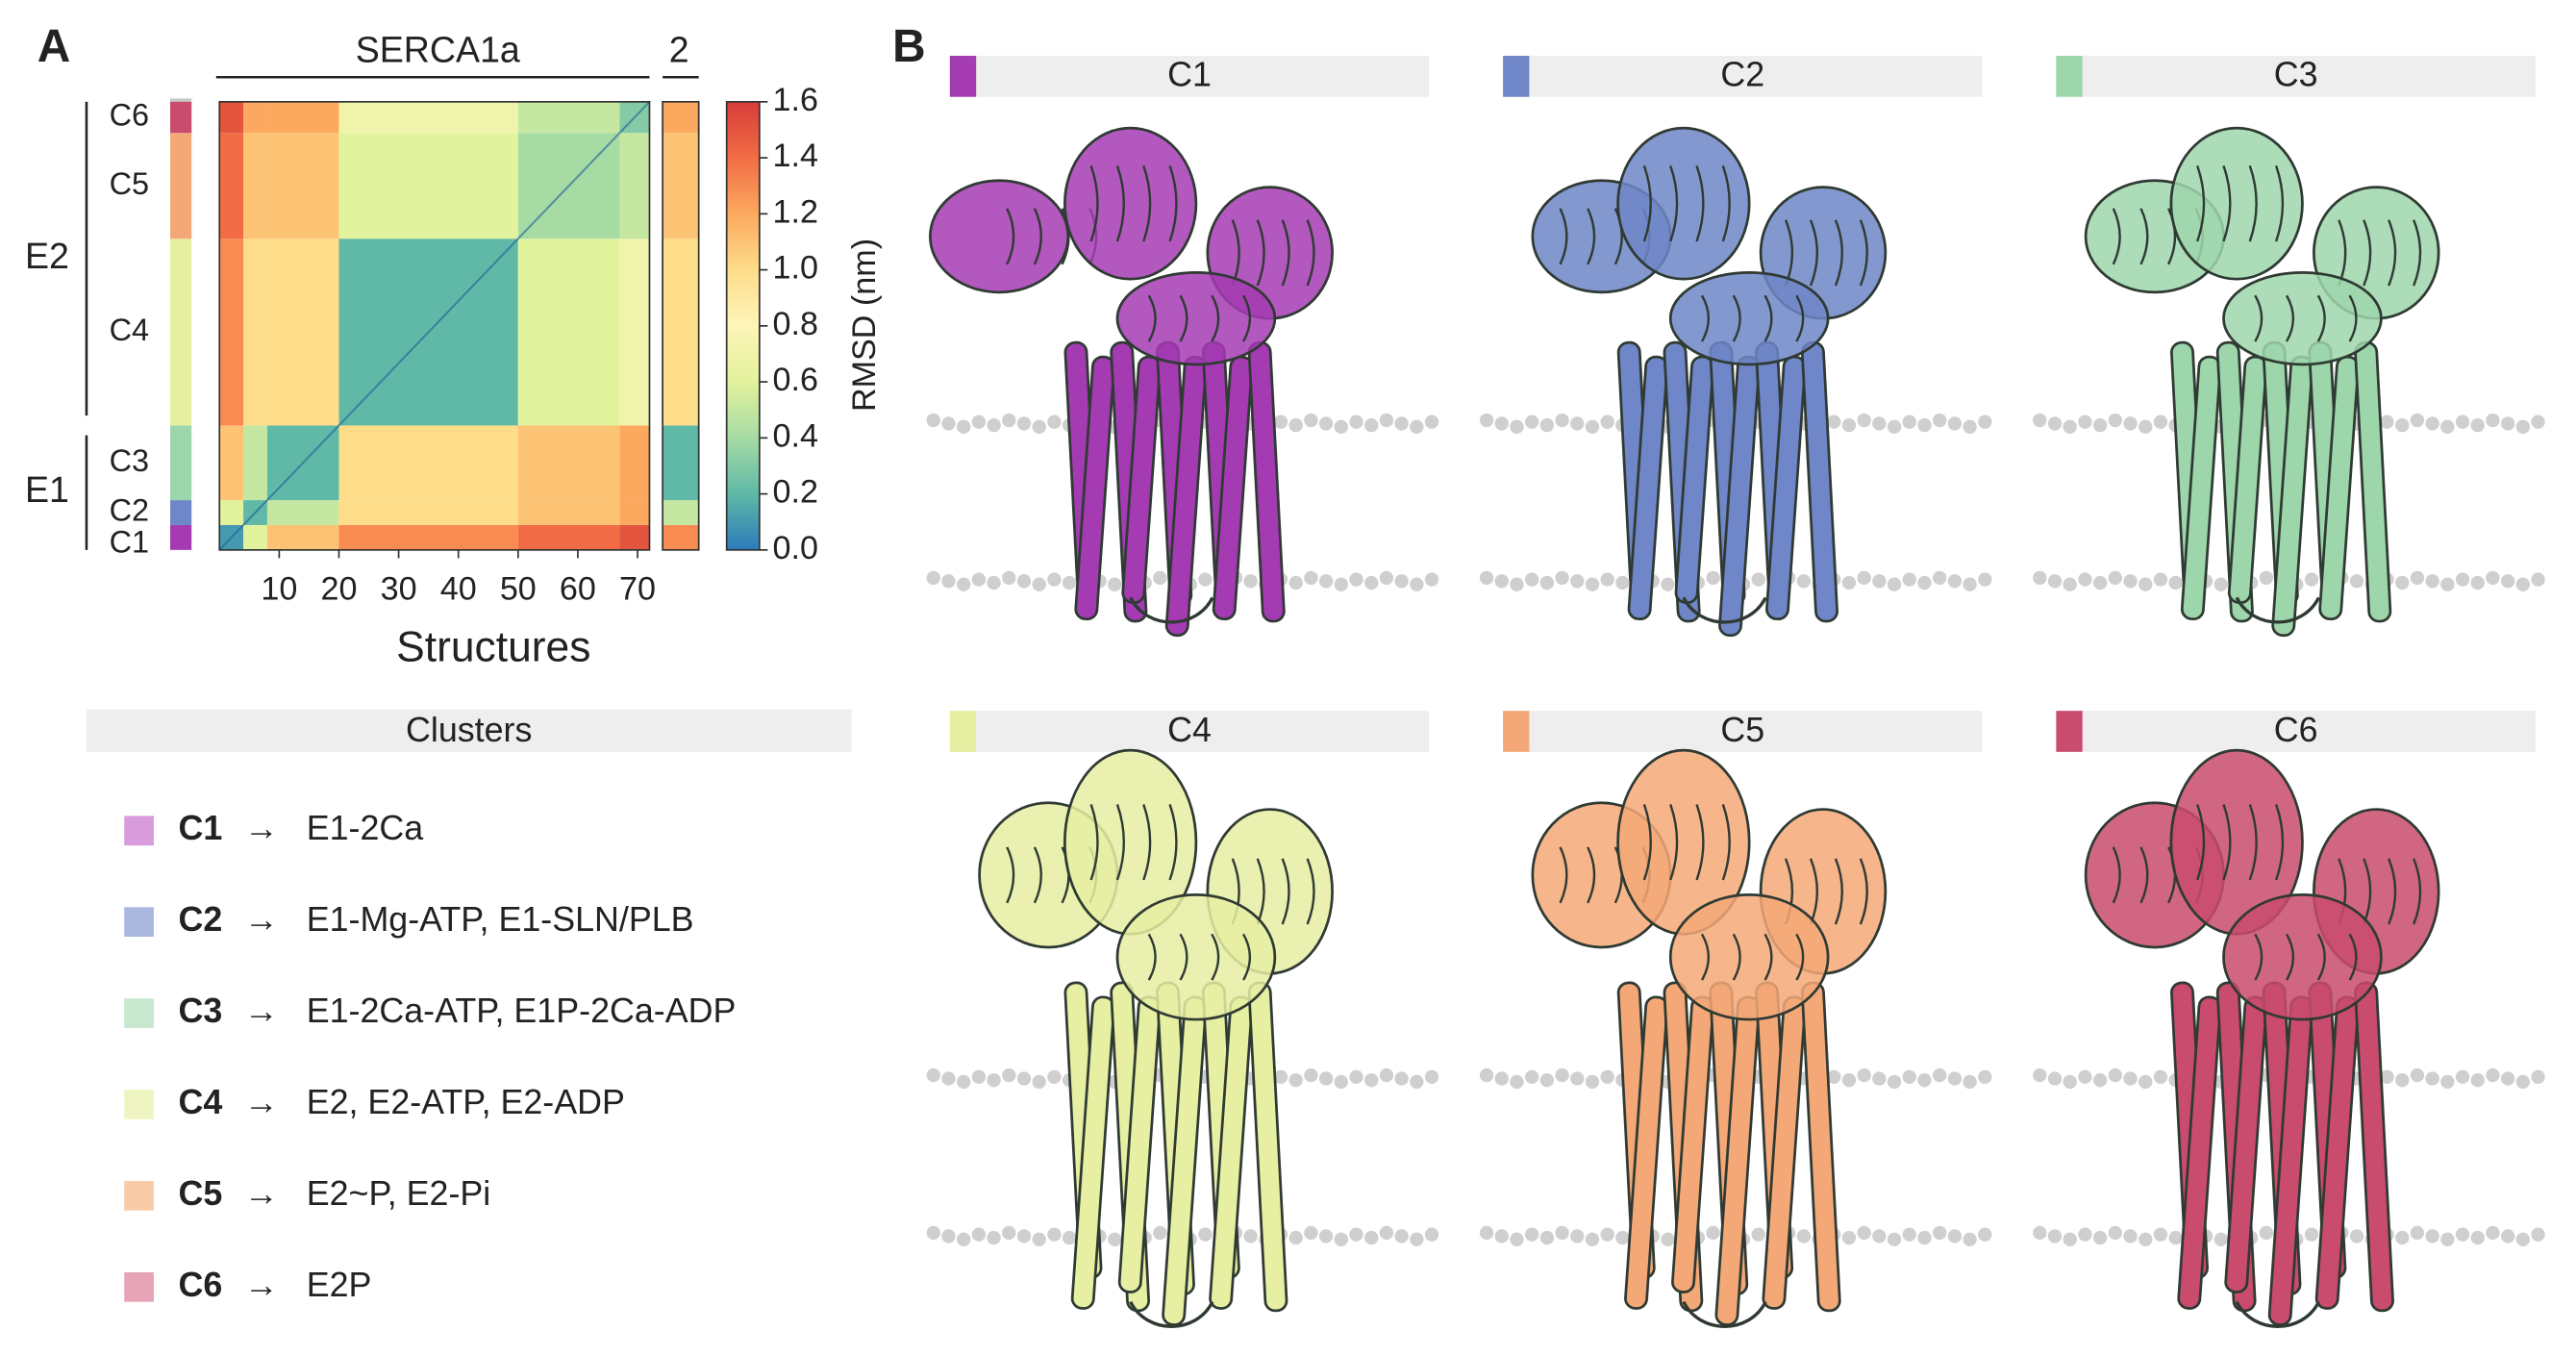 The height and width of the screenshot is (1356, 2576). Describe the element at coordinates (47, 489) in the screenshot. I see `state-label: E1` at that location.